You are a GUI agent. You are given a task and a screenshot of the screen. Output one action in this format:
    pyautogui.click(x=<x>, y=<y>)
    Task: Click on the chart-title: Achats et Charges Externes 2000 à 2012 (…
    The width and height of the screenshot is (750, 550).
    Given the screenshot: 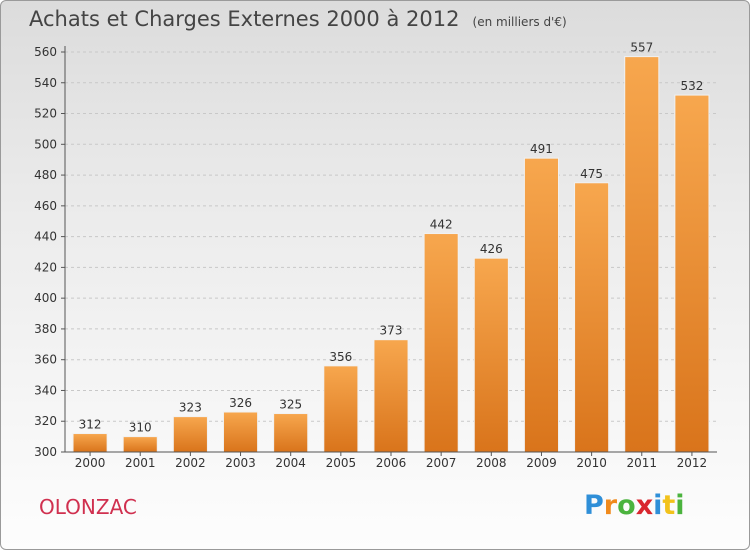 What is the action you would take?
    pyautogui.click(x=298, y=19)
    